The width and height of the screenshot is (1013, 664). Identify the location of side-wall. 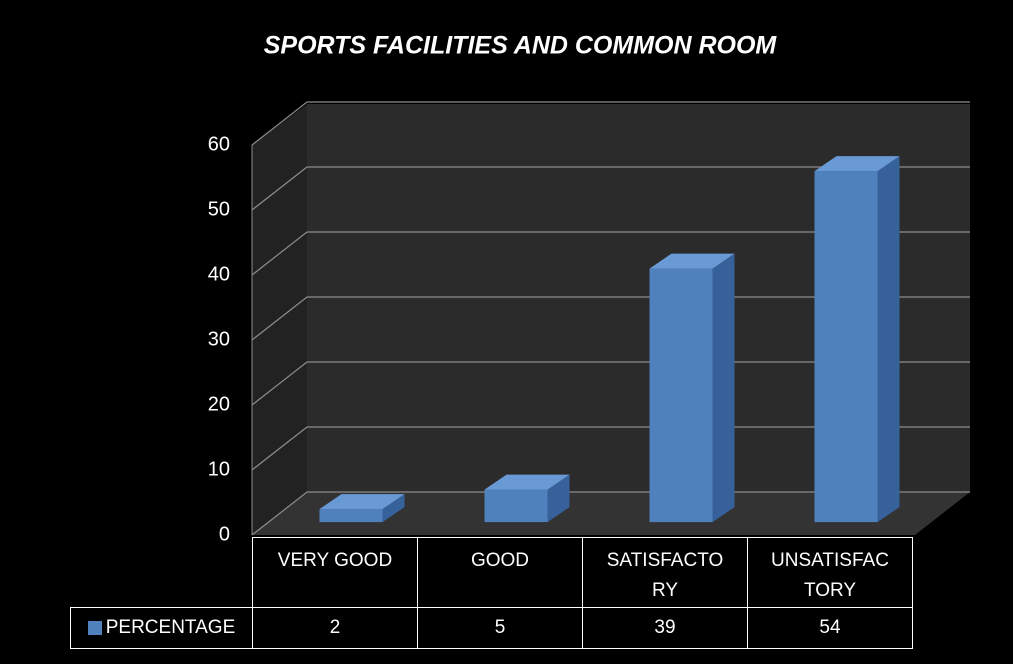
(279, 319).